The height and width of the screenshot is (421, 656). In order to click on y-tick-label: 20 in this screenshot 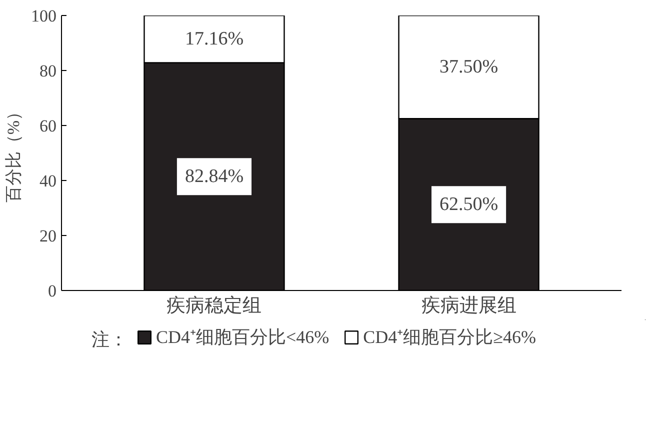, I will do `click(48, 236)`.